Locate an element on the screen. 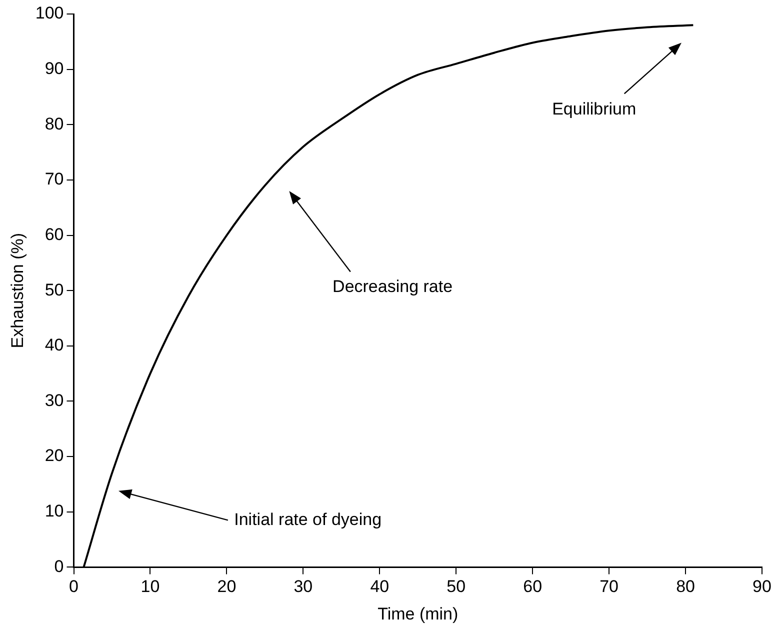  y-tick-label: 60 is located at coordinates (54, 234).